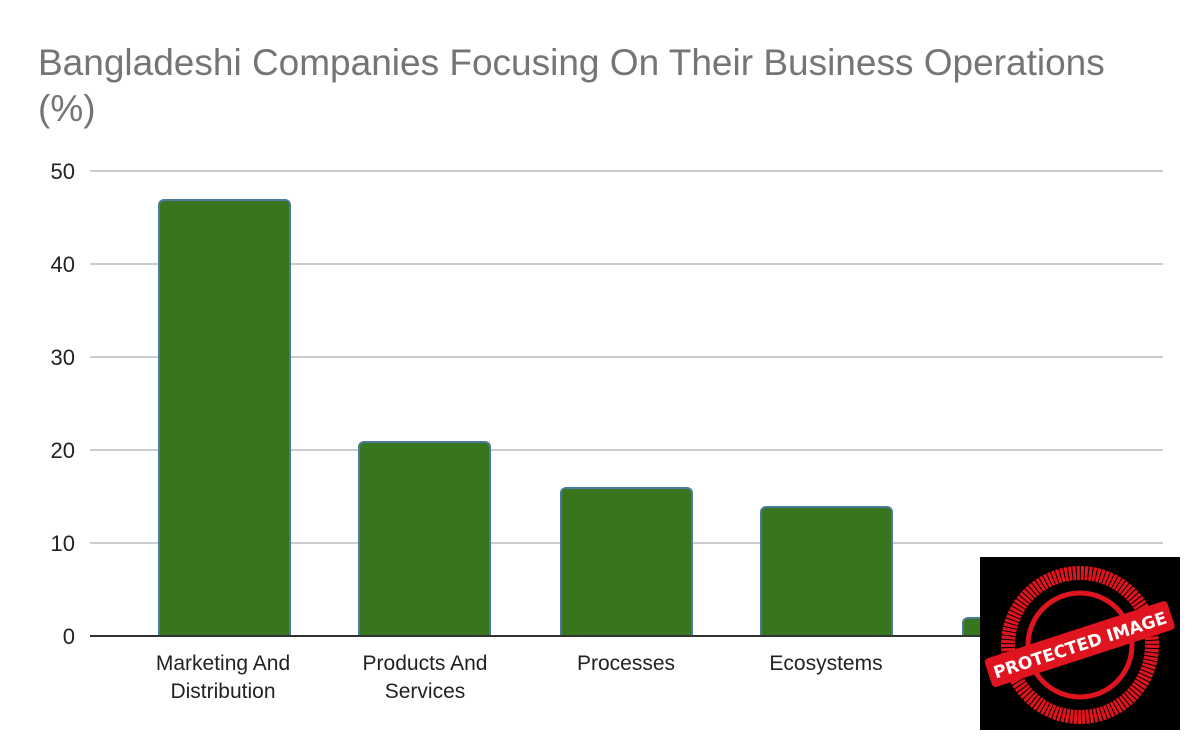  Describe the element at coordinates (67, 108) in the screenshot. I see `chart-title-line-2: (%)` at that location.